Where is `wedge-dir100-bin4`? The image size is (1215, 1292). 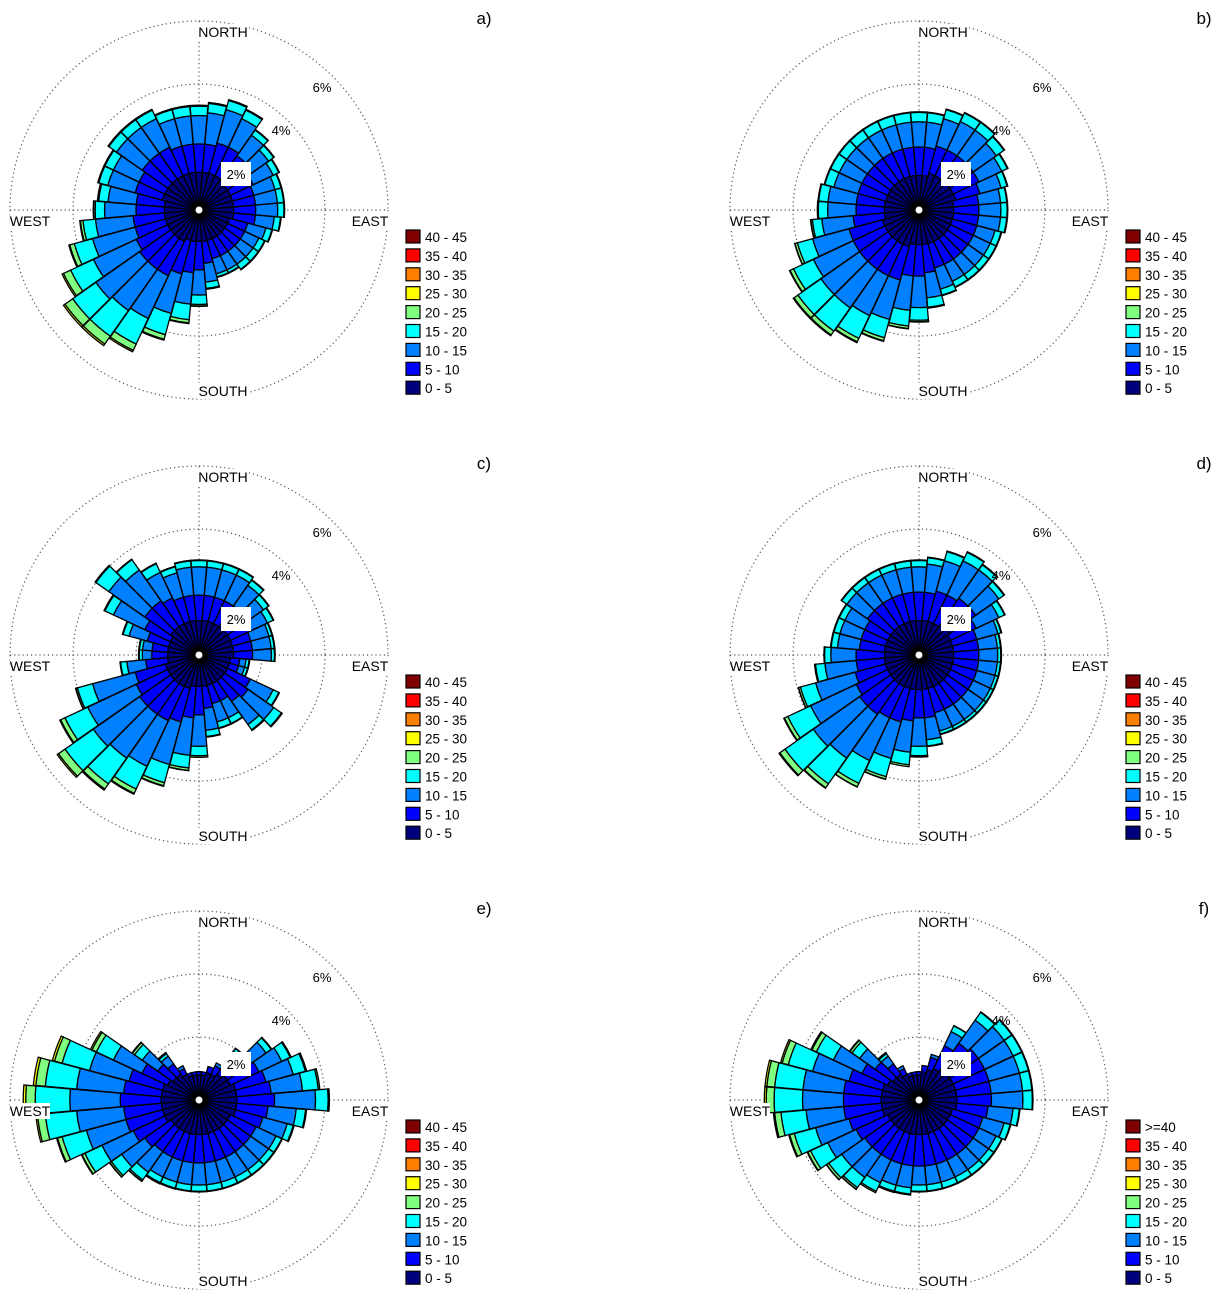 wedge-dir100-bin4 is located at coordinates (304, 1118).